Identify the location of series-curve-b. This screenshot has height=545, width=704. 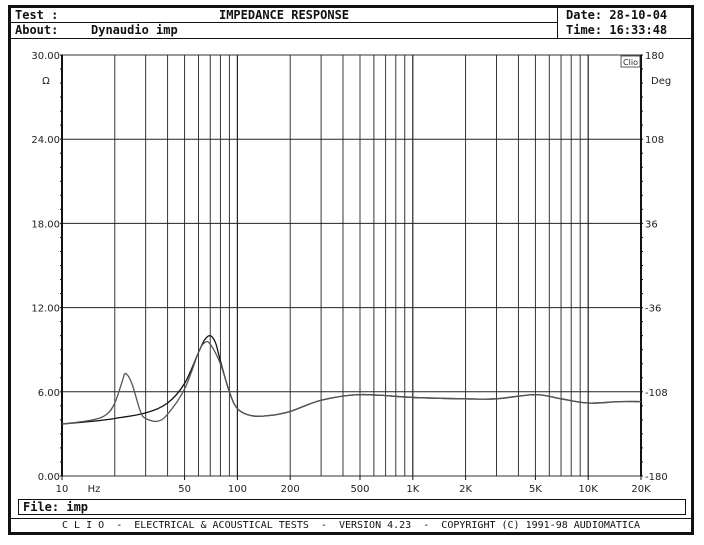
(351, 382).